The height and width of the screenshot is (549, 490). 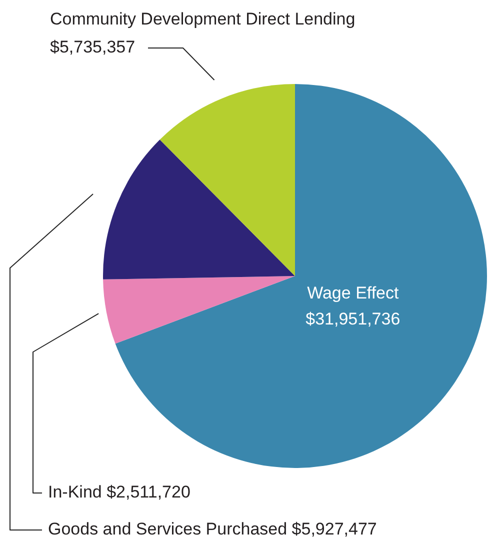 What do you see at coordinates (203, 19) in the screenshot?
I see `slice-label: Community Development Direct Lending` at bounding box center [203, 19].